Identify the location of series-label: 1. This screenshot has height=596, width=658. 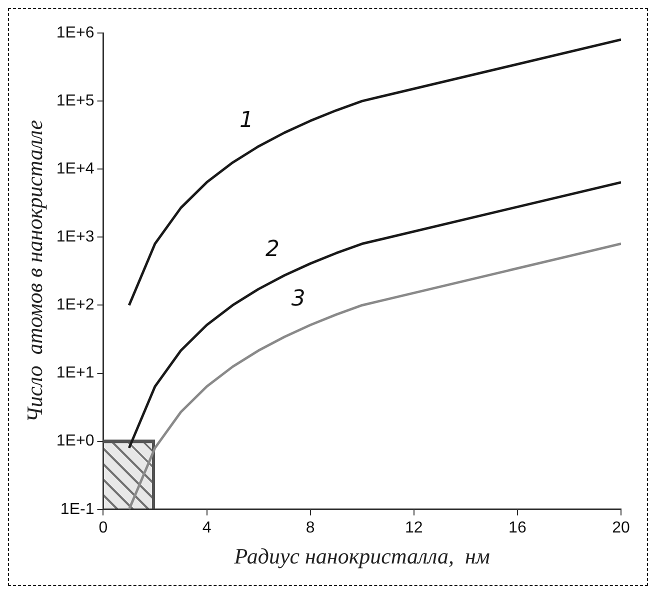
(247, 121).